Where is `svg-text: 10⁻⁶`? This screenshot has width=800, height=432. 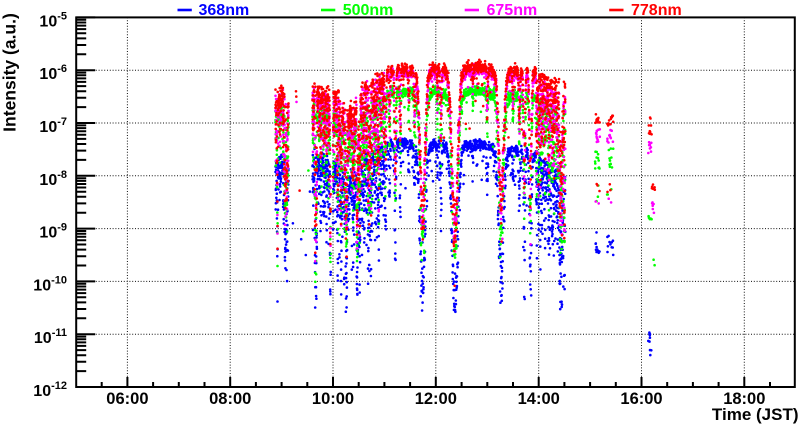 svg-text: 10⁻⁶ is located at coordinates (53, 73).